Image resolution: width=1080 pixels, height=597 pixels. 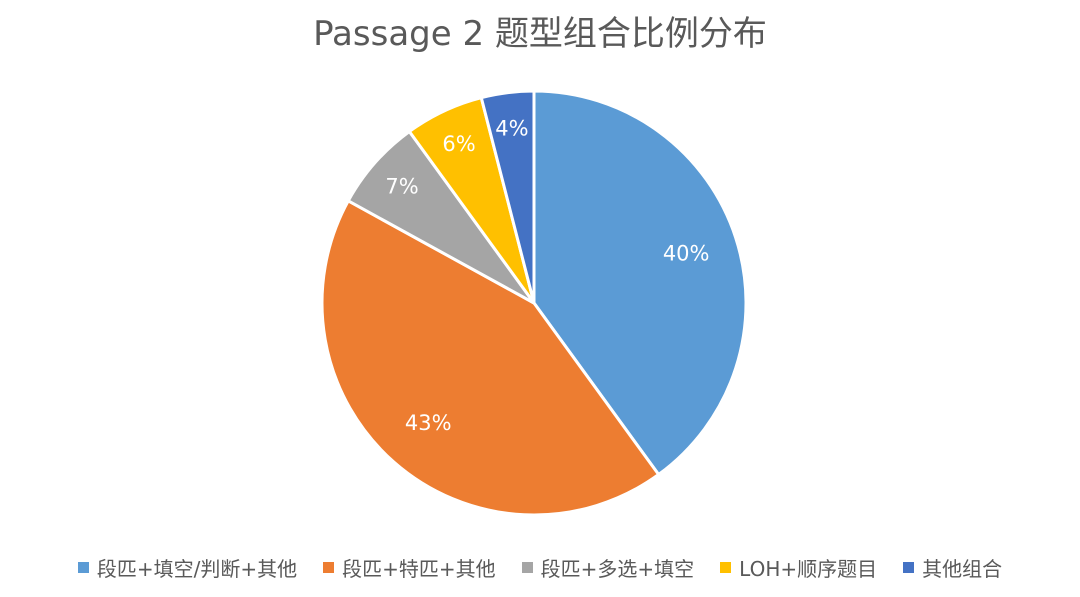 What do you see at coordinates (686, 254) in the screenshot?
I see `pie-slice-label-1: 40%` at bounding box center [686, 254].